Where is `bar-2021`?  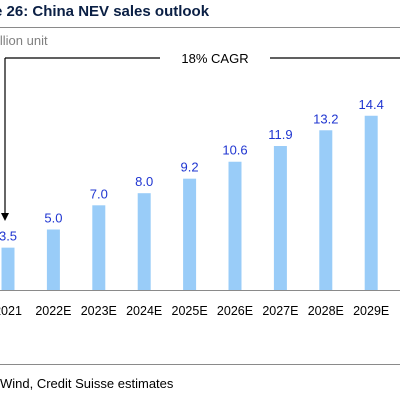
bar-2021 is located at coordinates (8, 268).